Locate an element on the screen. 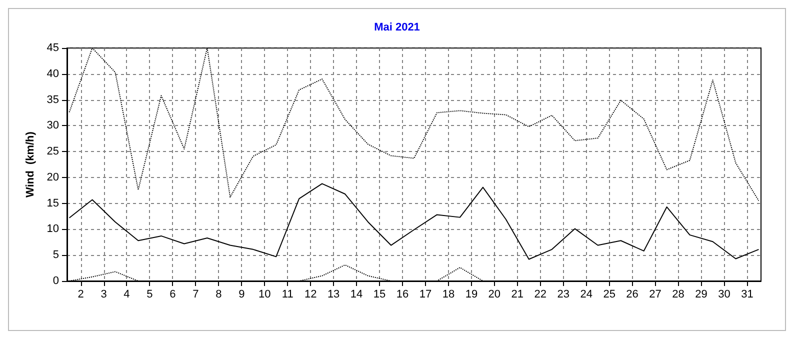 This screenshot has width=792, height=337. x-tick-label: 24 is located at coordinates (586, 294).